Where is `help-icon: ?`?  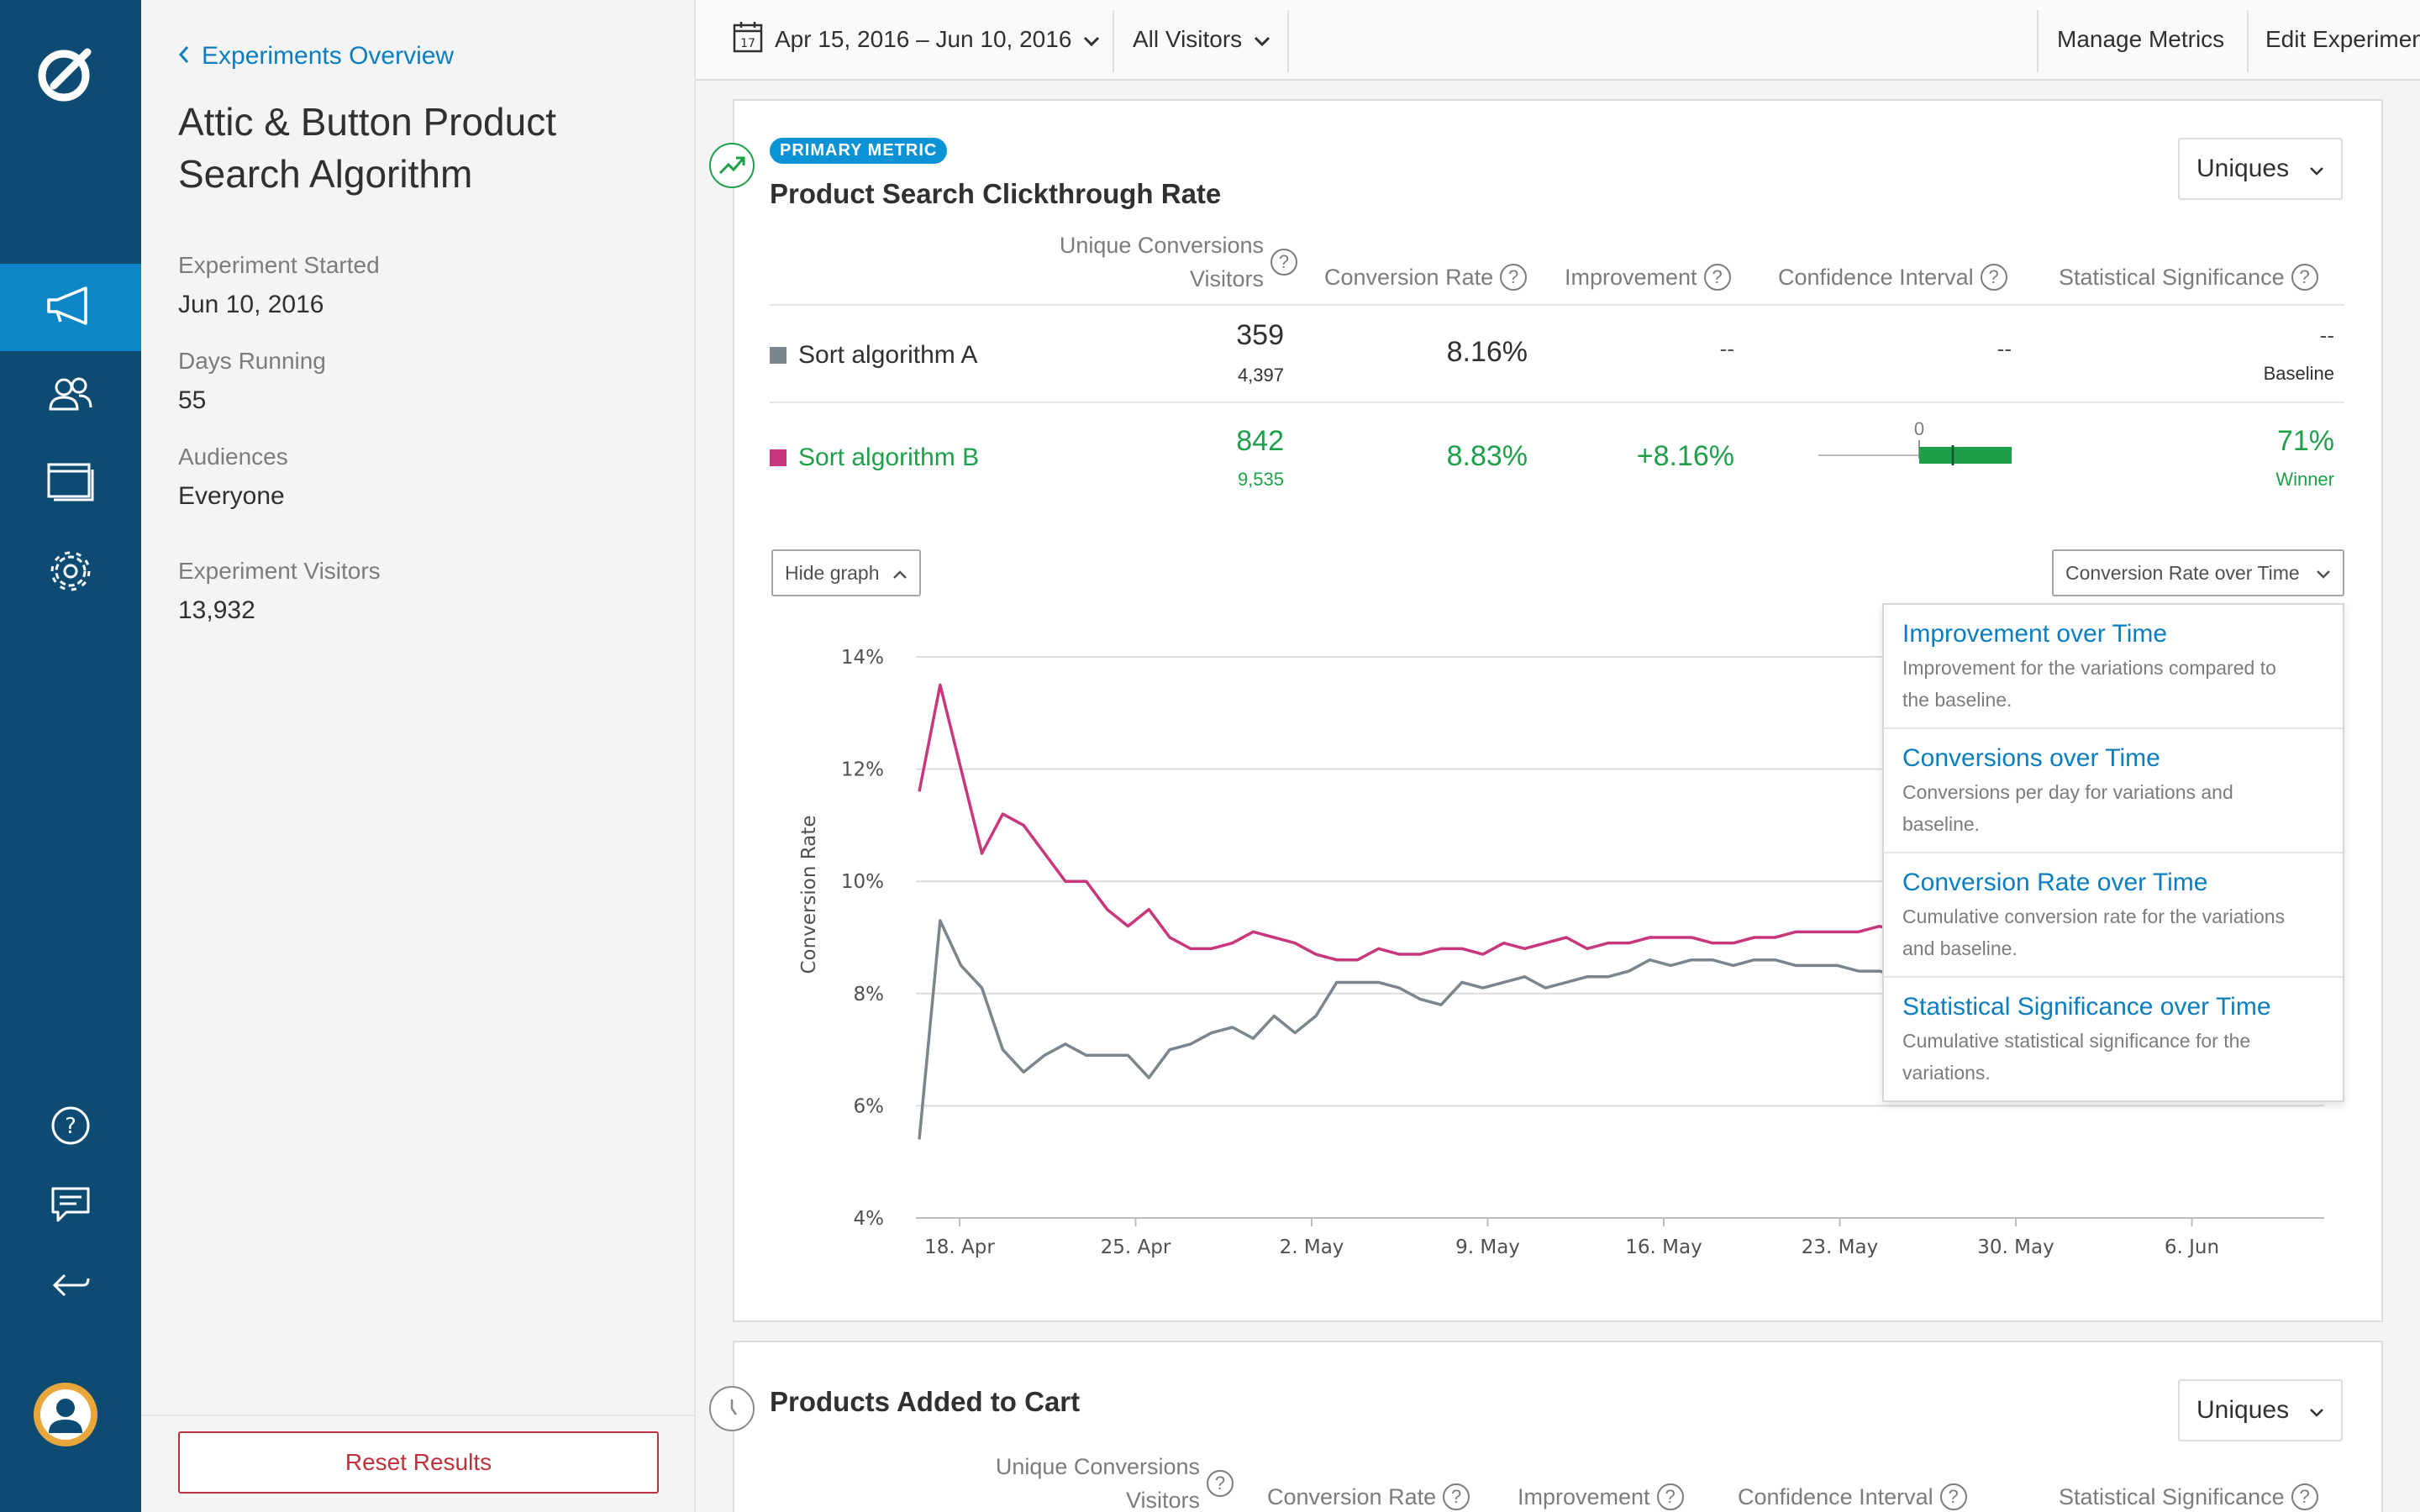
help-icon: ? is located at coordinates (71, 1128).